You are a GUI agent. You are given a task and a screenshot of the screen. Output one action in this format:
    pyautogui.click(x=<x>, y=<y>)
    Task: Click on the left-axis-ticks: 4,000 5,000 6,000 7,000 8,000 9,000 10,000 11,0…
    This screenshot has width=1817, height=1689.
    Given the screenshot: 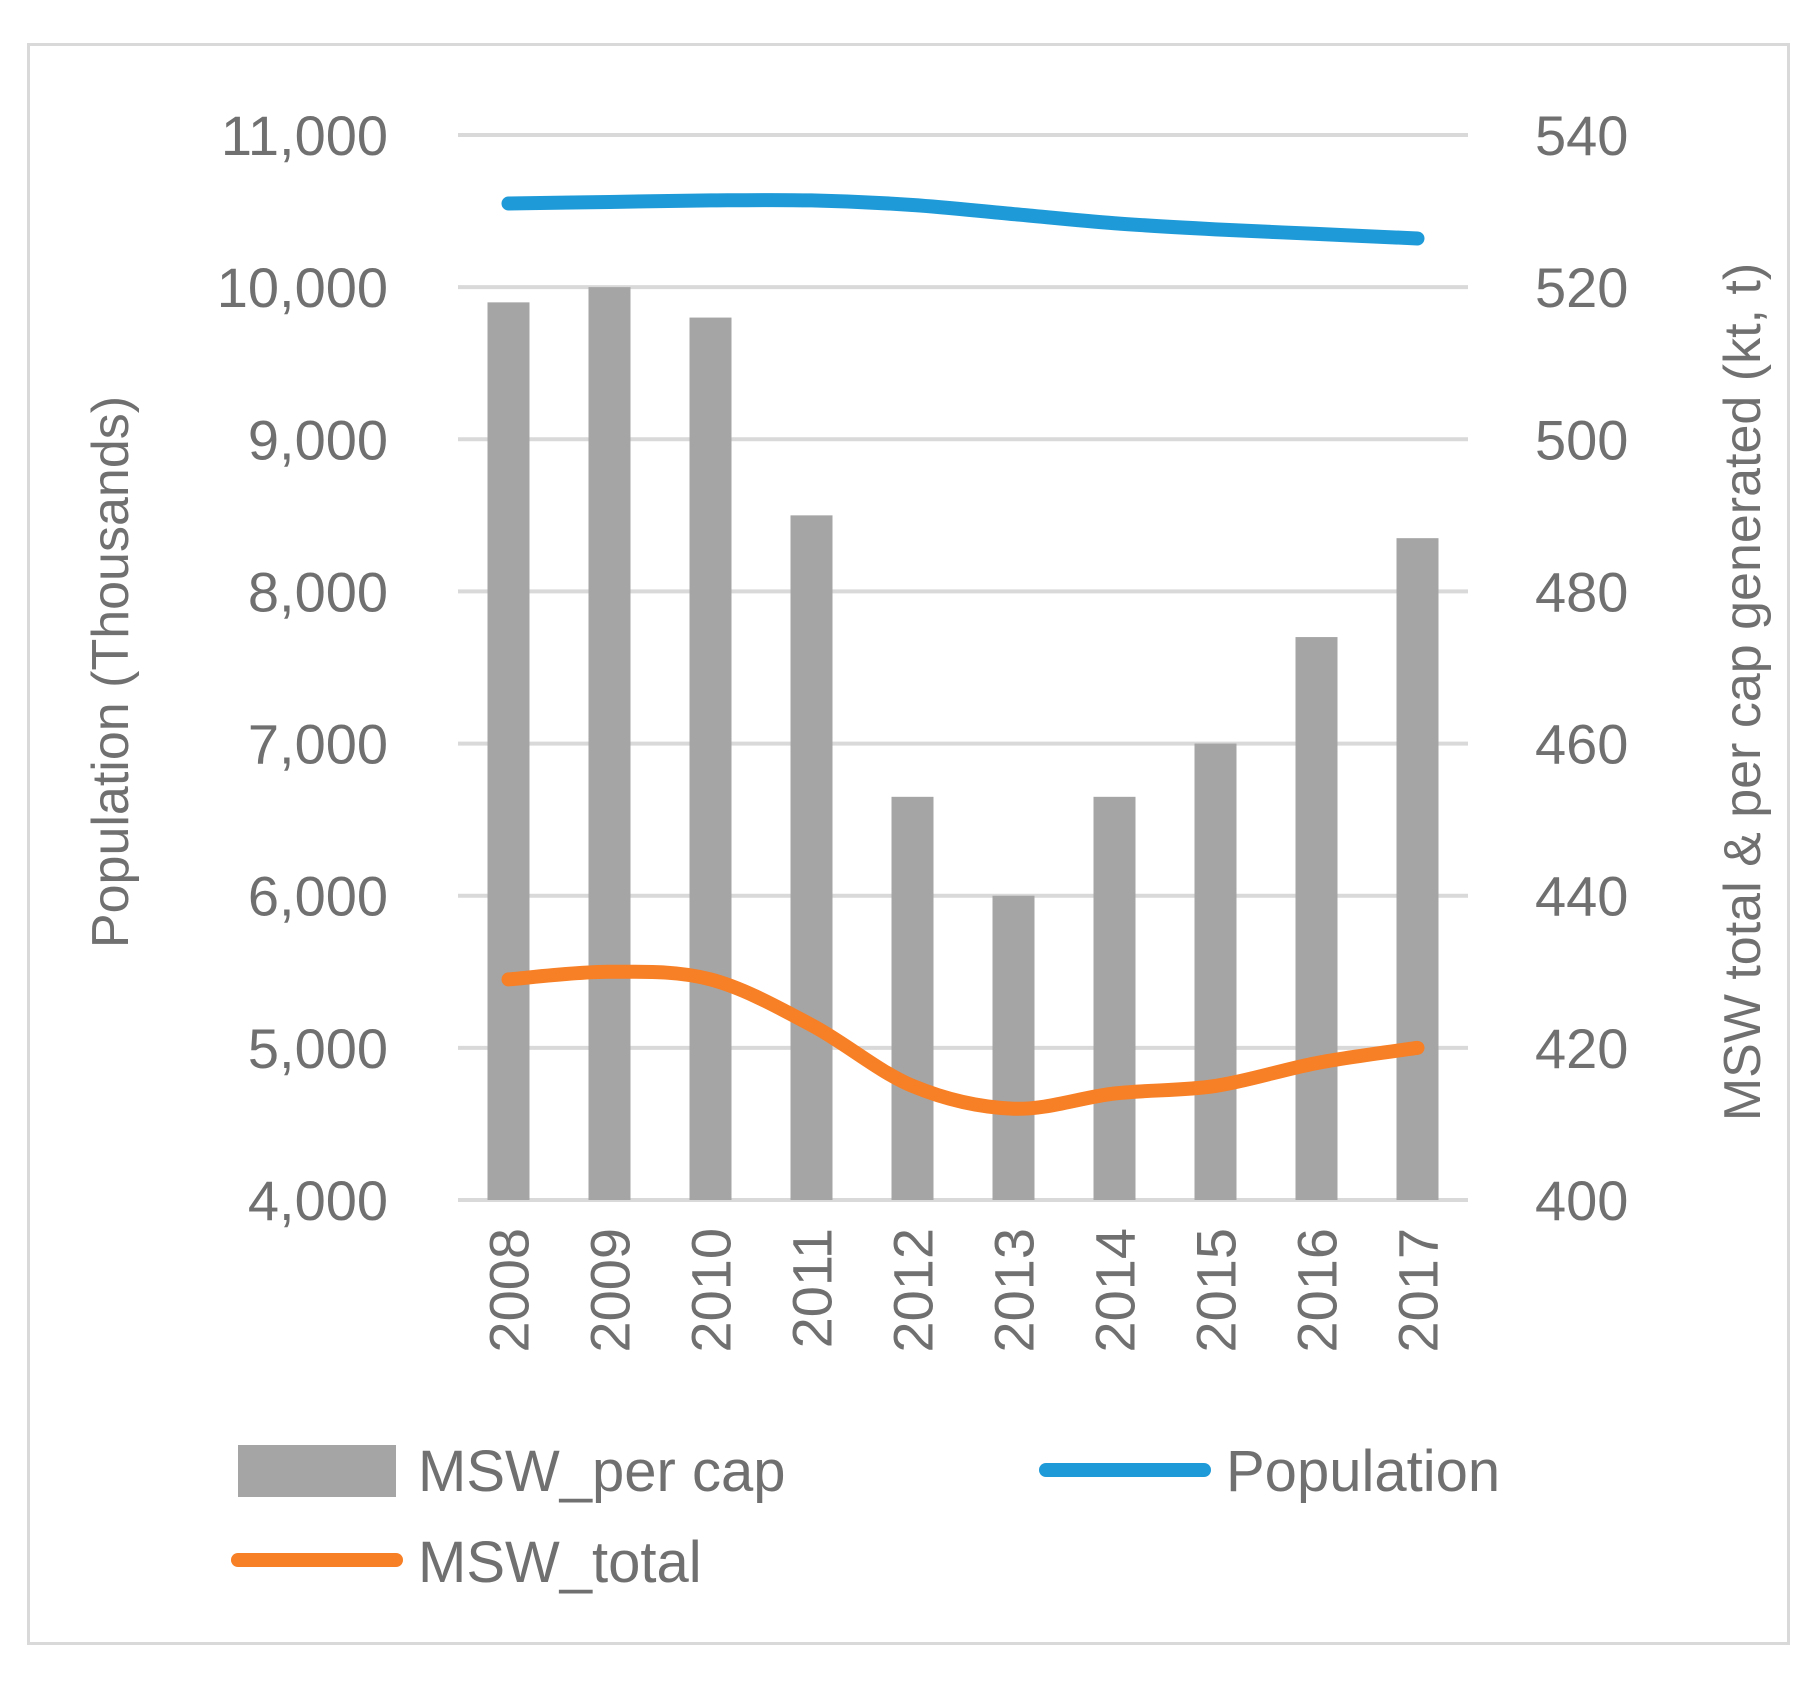 What is the action you would take?
    pyautogui.click(x=302, y=668)
    